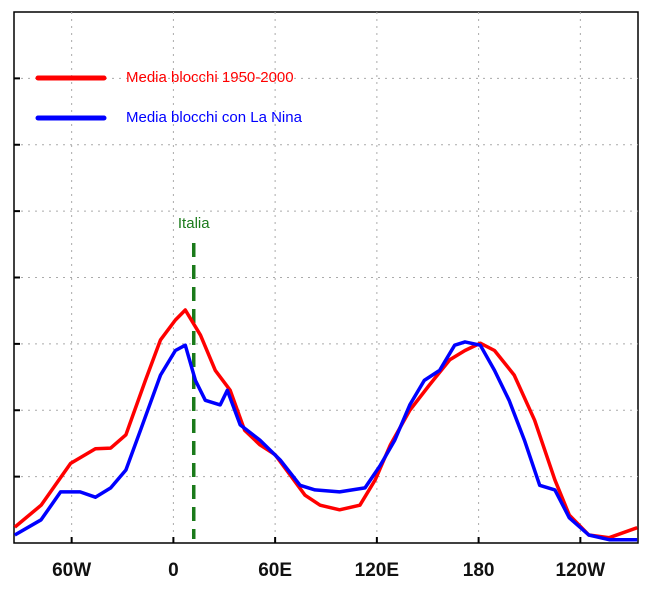  I want to click on x-tick-label: 60W, so click(71, 570).